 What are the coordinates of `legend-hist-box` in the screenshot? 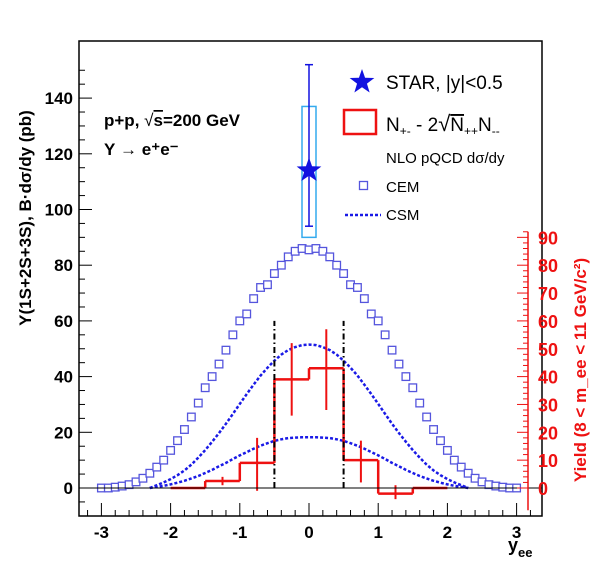 It's located at (360, 122).